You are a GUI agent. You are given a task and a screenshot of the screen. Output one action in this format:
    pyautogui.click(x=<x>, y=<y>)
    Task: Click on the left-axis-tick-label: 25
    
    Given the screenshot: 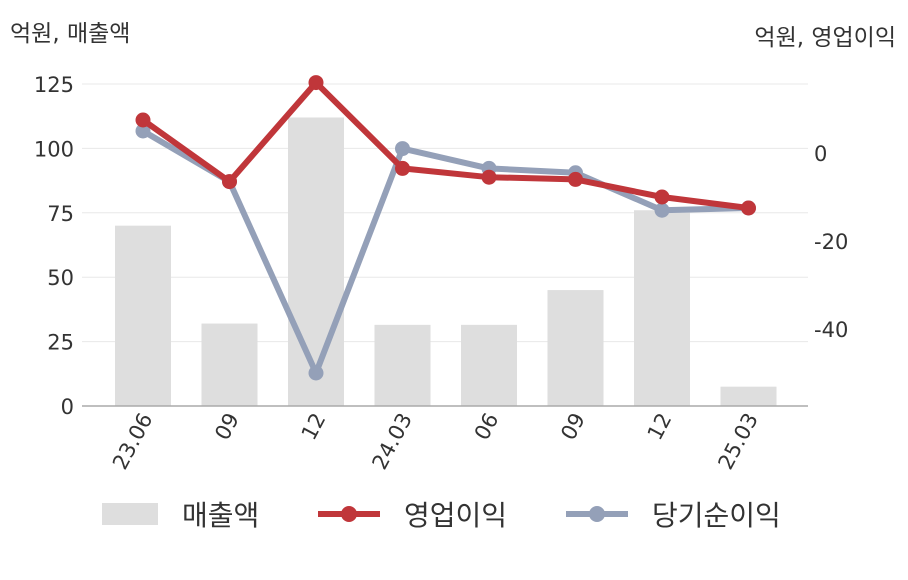 What is the action you would take?
    pyautogui.click(x=60, y=343)
    